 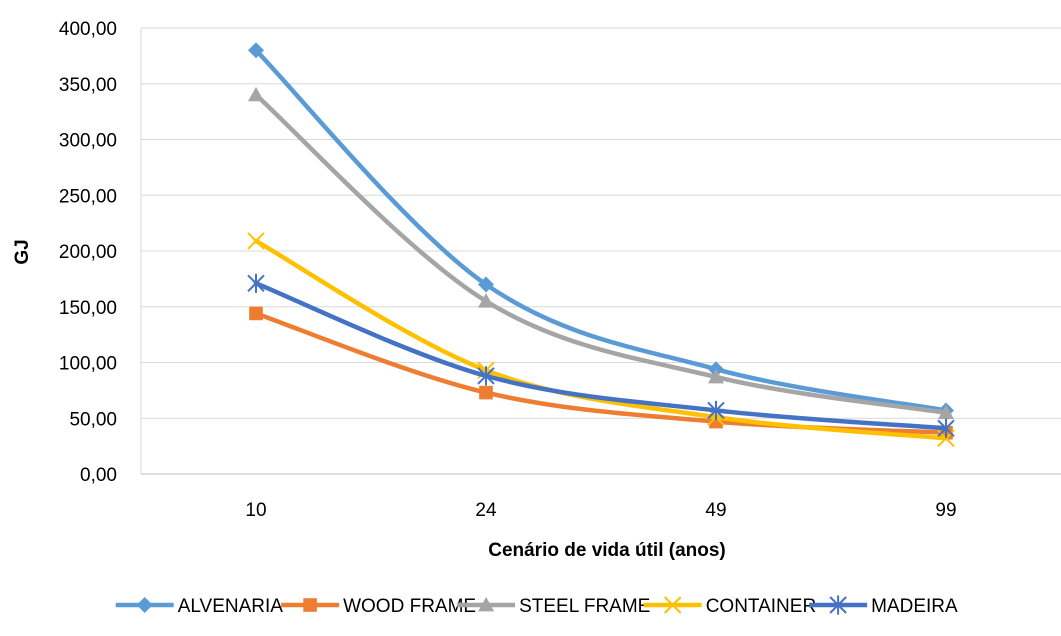 What do you see at coordinates (409, 606) in the screenshot?
I see `legend-label: WOOD FRAME` at bounding box center [409, 606].